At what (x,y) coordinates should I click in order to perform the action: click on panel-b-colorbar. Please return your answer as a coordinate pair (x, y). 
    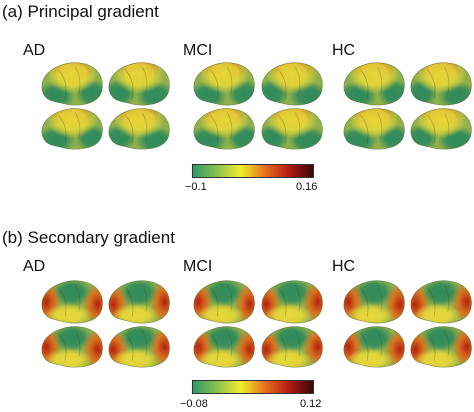
    Looking at the image, I should click on (253, 387).